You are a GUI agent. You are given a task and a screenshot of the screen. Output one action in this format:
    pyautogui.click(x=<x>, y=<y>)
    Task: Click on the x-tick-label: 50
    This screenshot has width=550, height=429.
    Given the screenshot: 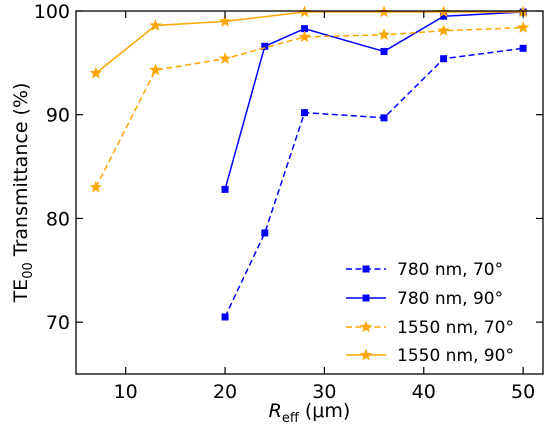 What is the action you would take?
    pyautogui.click(x=523, y=392)
    